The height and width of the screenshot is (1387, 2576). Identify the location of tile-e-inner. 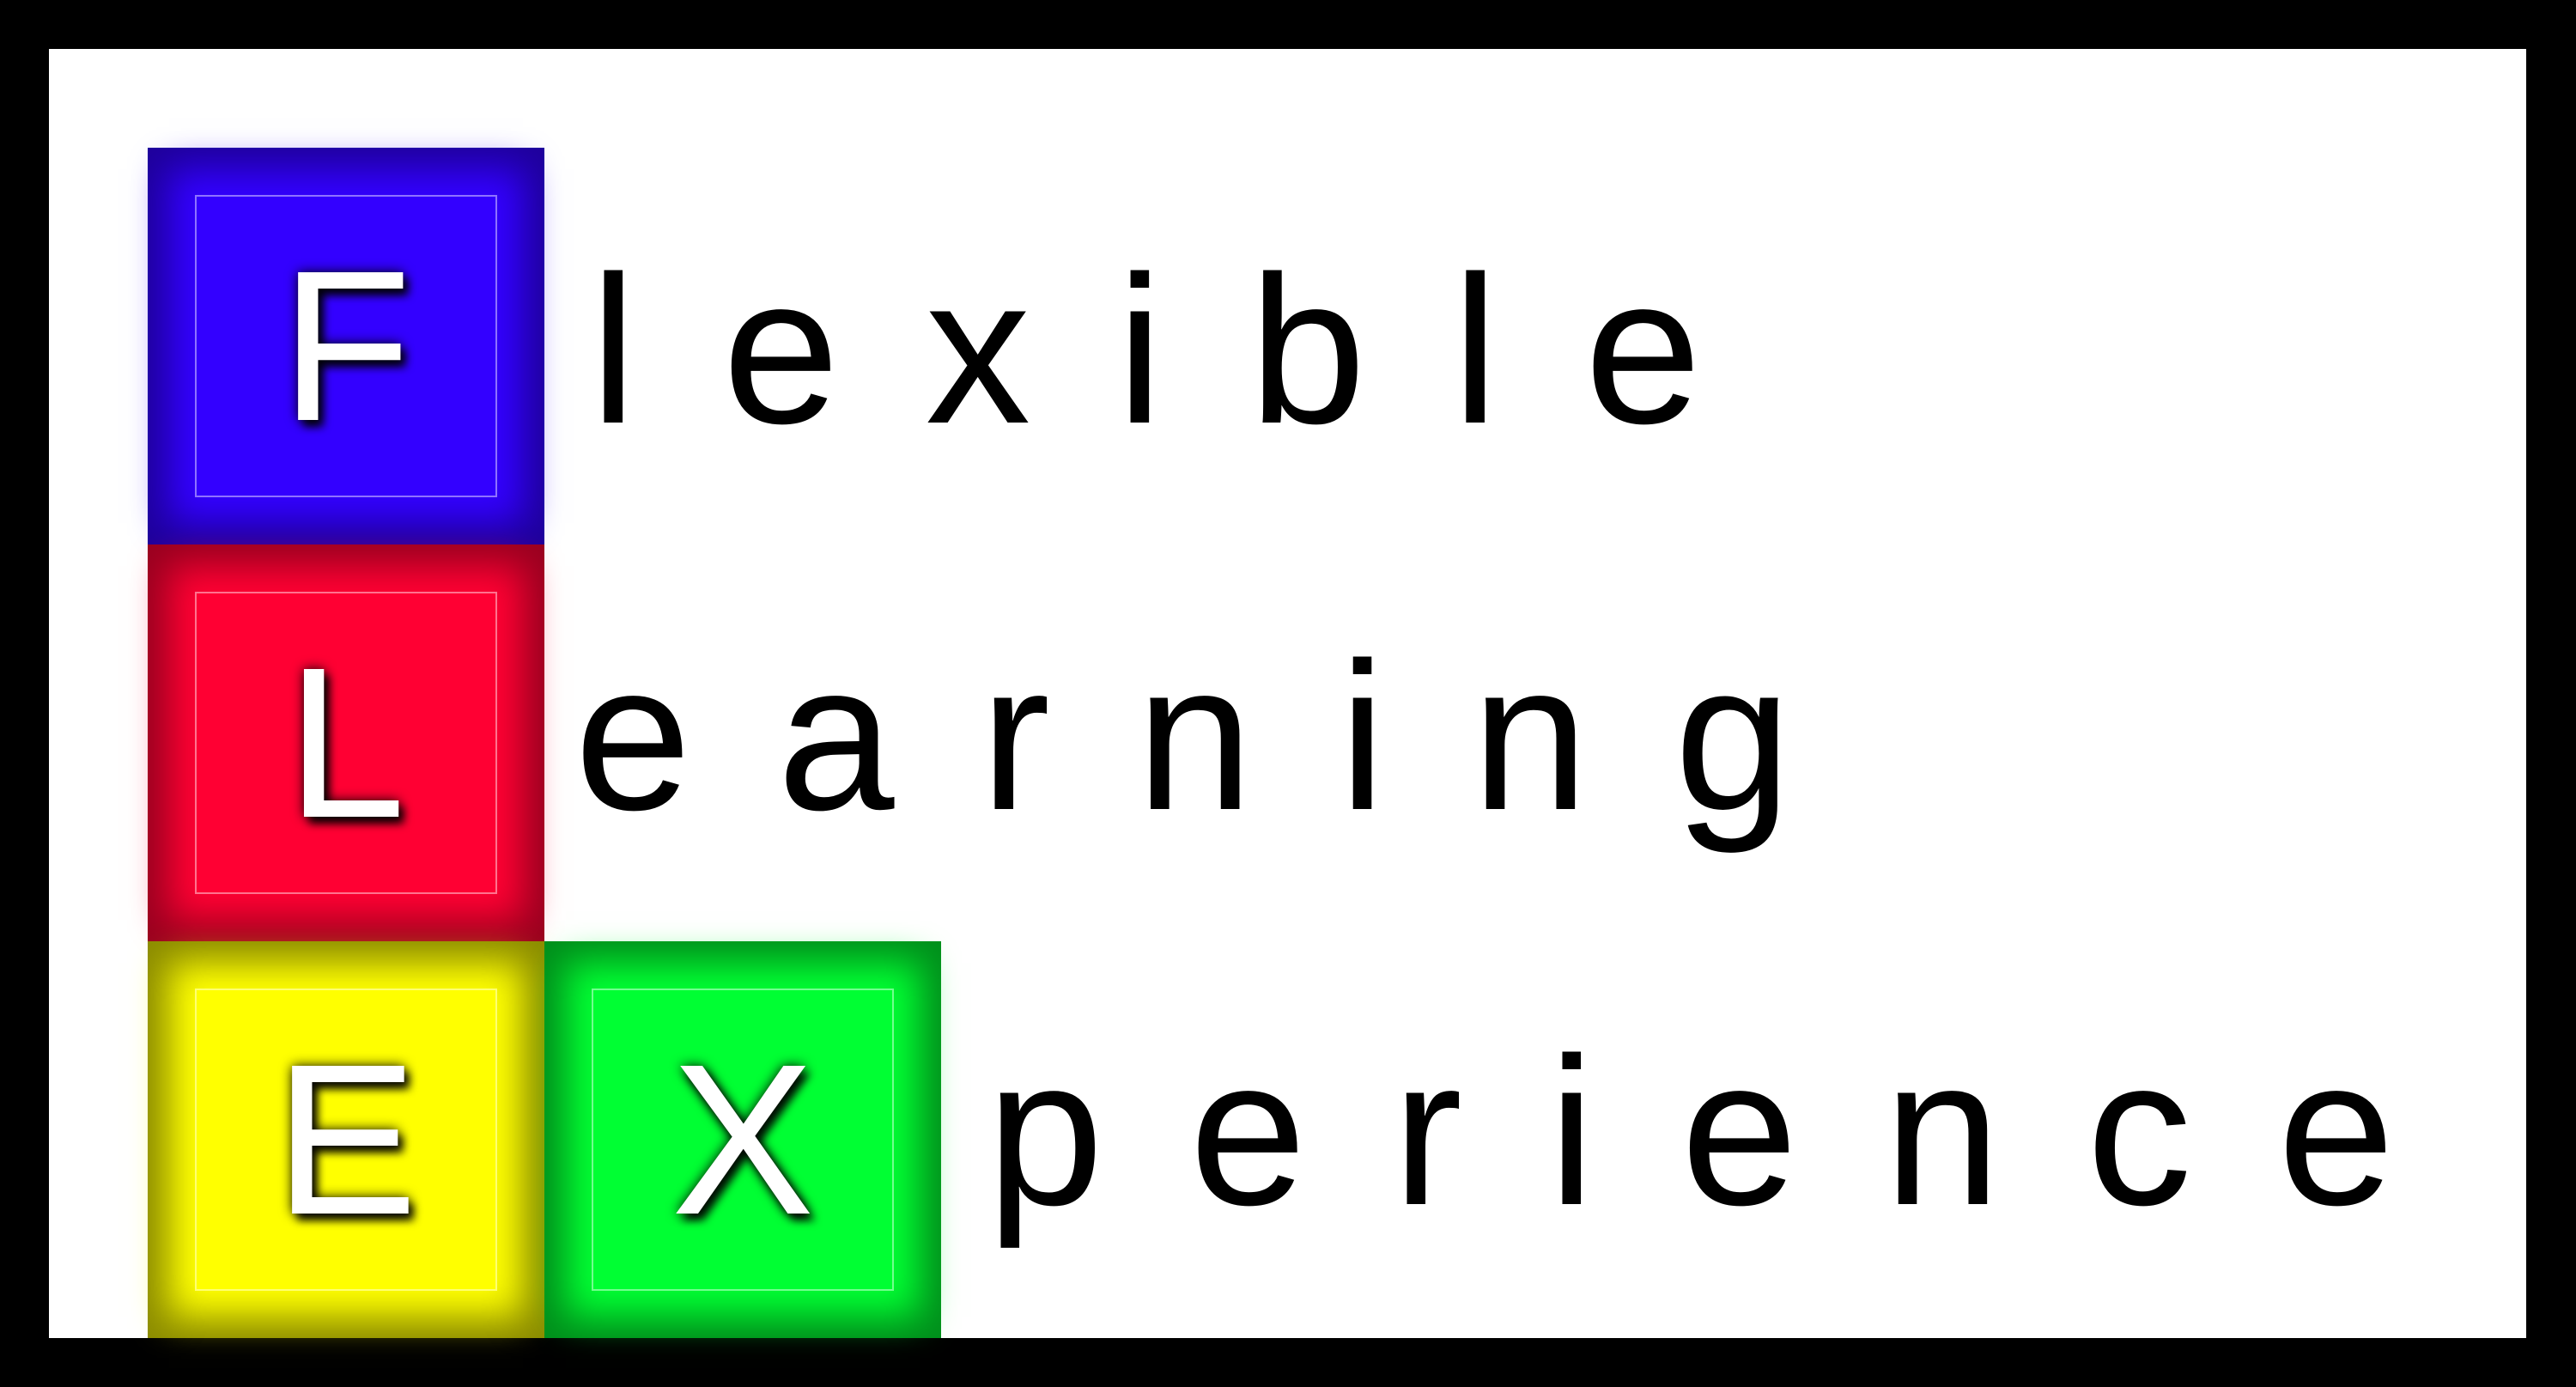
(346, 1140).